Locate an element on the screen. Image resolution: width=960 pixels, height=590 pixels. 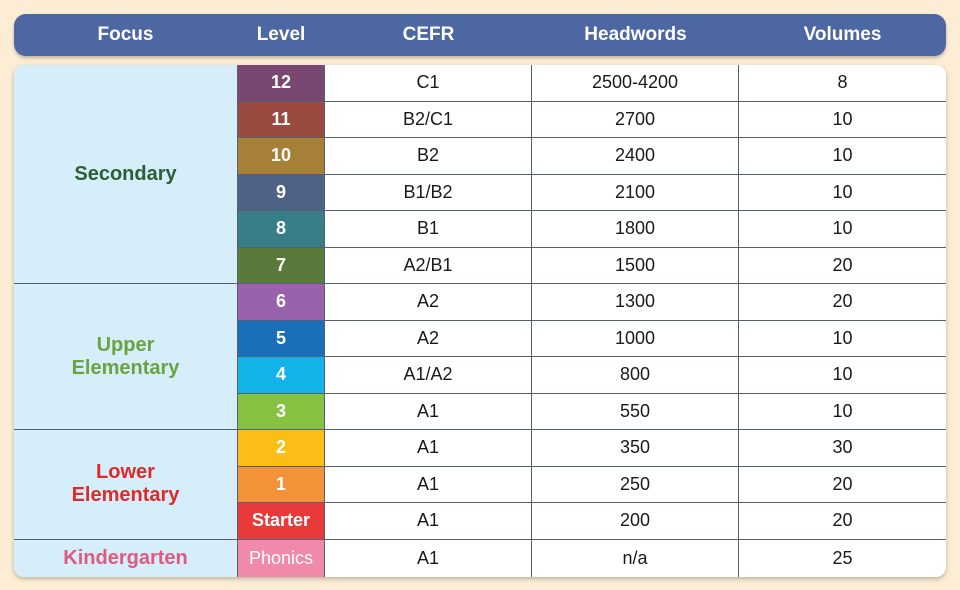
level-cell: 12 is located at coordinates (281, 83).